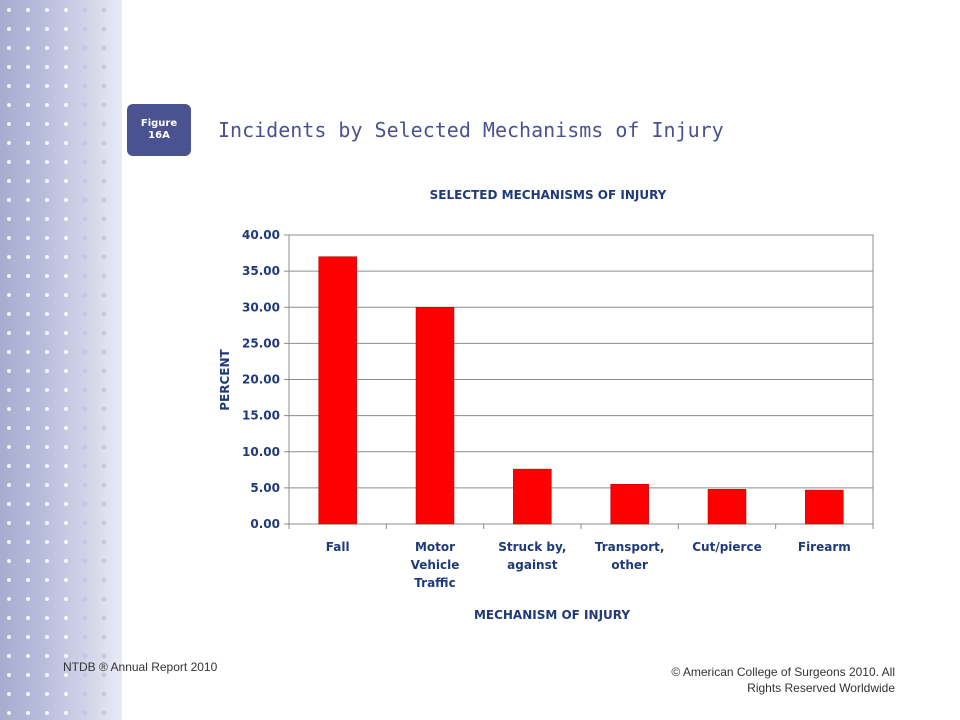 This screenshot has width=960, height=720. I want to click on footer-copyright-line2: Rights Reserved Worldwide, so click(821, 688).